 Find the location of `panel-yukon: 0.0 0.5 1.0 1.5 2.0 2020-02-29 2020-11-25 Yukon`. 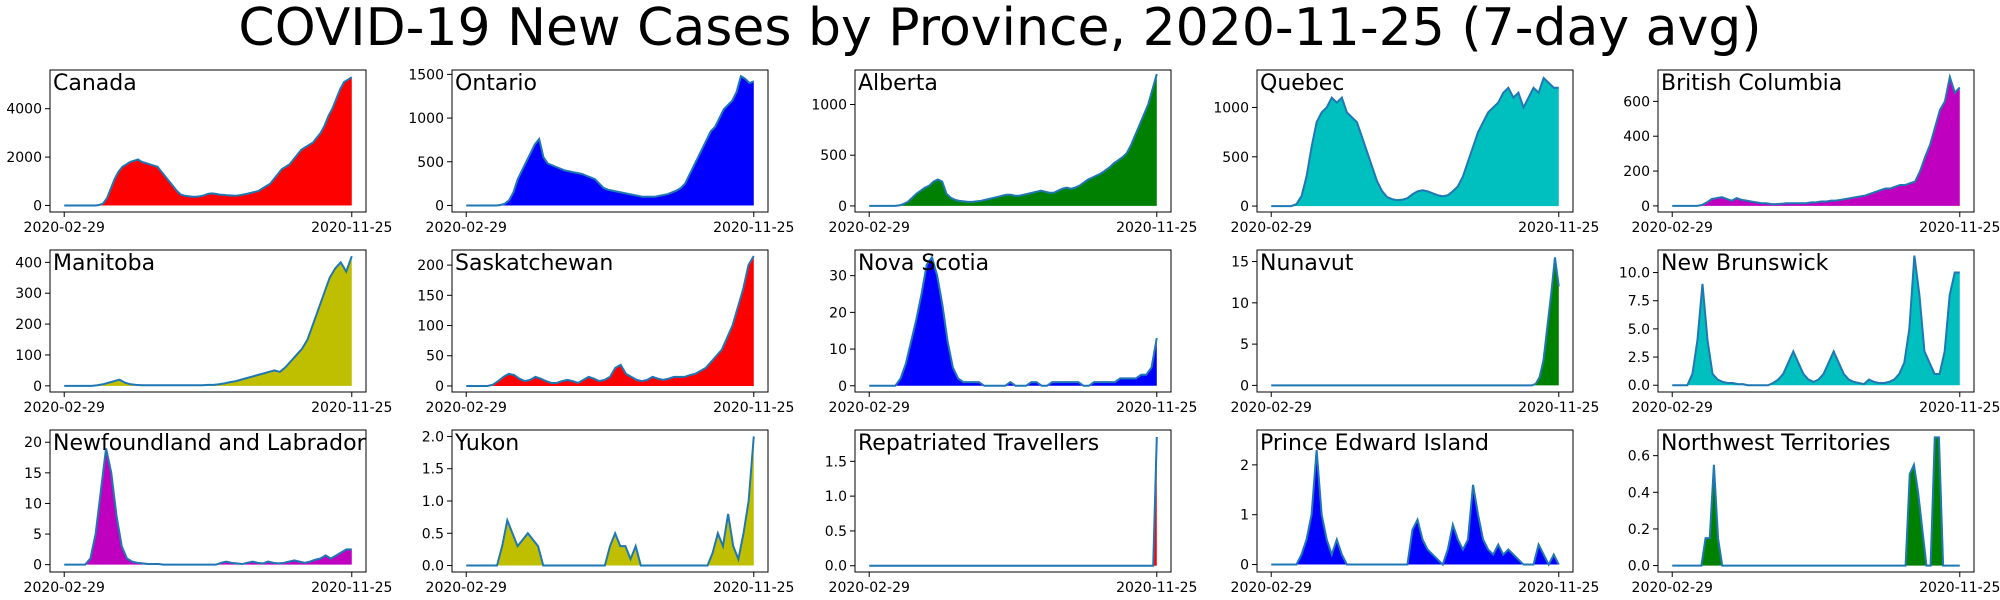

panel-yukon: 0.0 0.5 1.0 1.5 2.0 2020-02-29 2020-11-25 Yukon is located at coordinates (608, 512).